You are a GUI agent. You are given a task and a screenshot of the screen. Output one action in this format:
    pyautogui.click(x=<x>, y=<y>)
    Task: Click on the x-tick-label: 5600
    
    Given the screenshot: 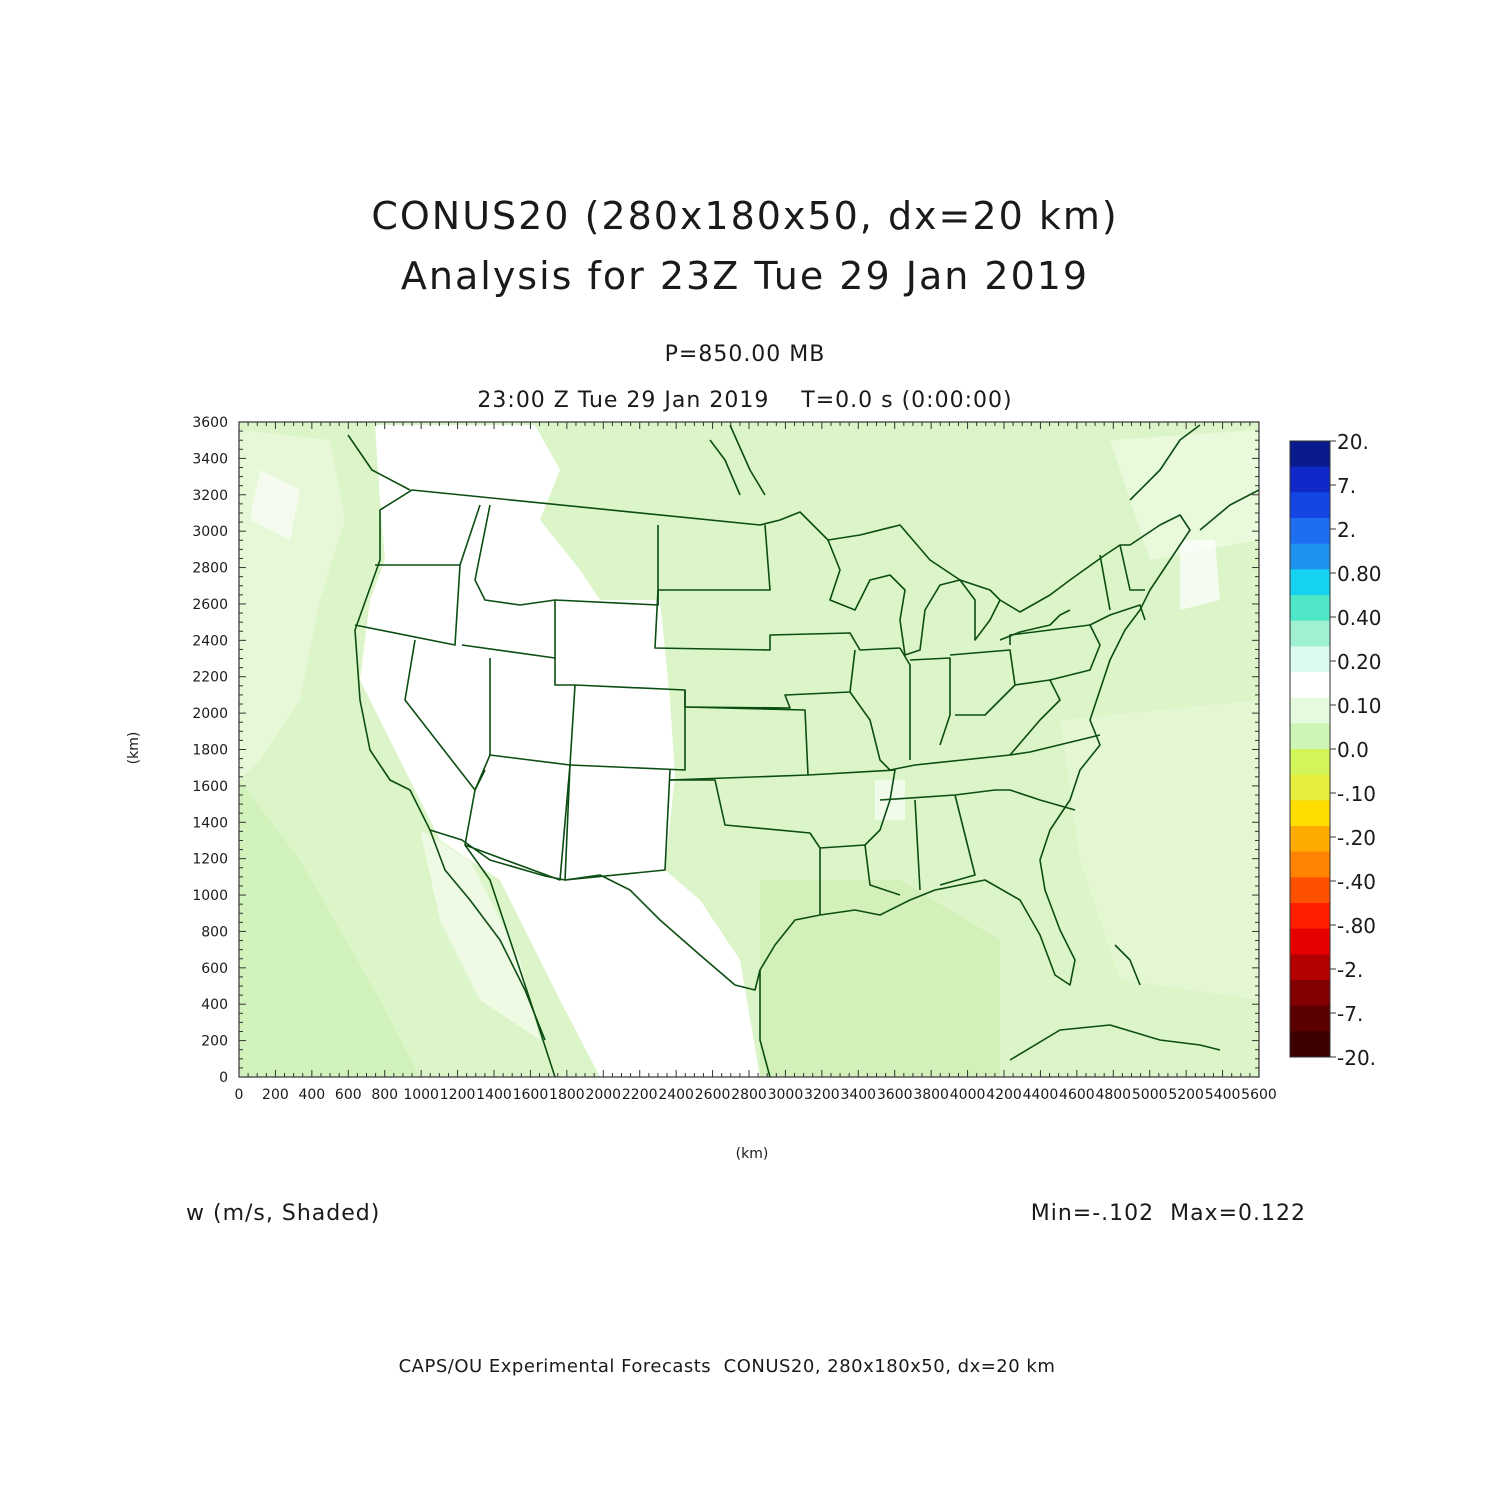 What is the action you would take?
    pyautogui.click(x=1259, y=1095)
    